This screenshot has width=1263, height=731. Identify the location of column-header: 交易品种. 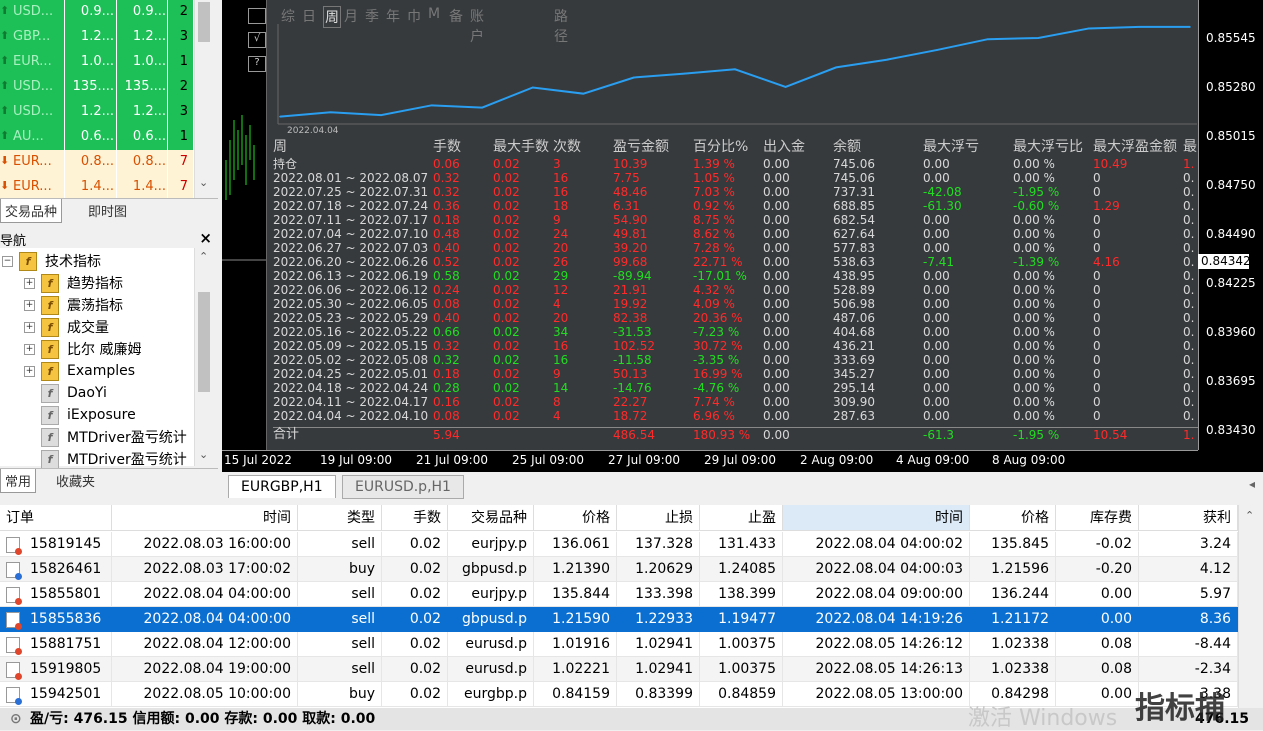
(491, 518).